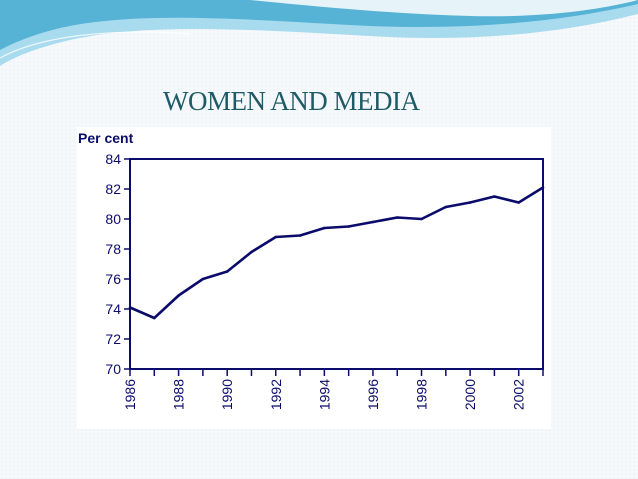 Image resolution: width=638 pixels, height=479 pixels. What do you see at coordinates (113, 249) in the screenshot?
I see `y-tick-label: 78` at bounding box center [113, 249].